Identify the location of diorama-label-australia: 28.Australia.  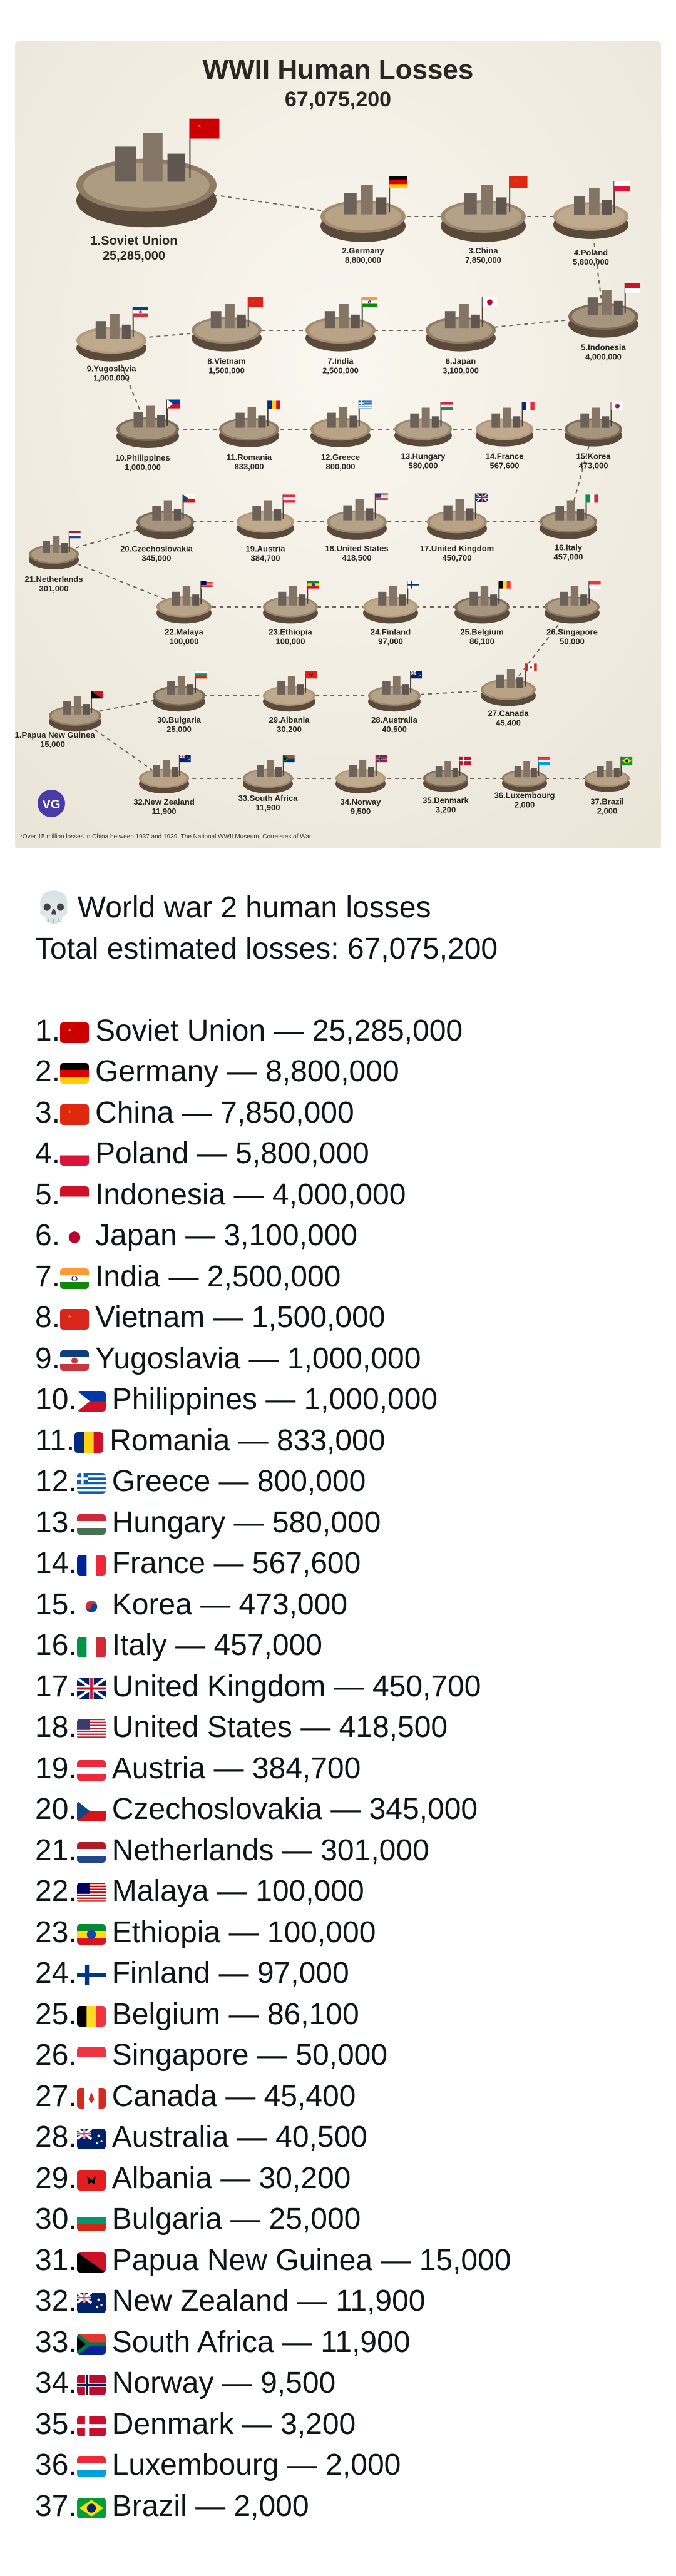
(394, 720).